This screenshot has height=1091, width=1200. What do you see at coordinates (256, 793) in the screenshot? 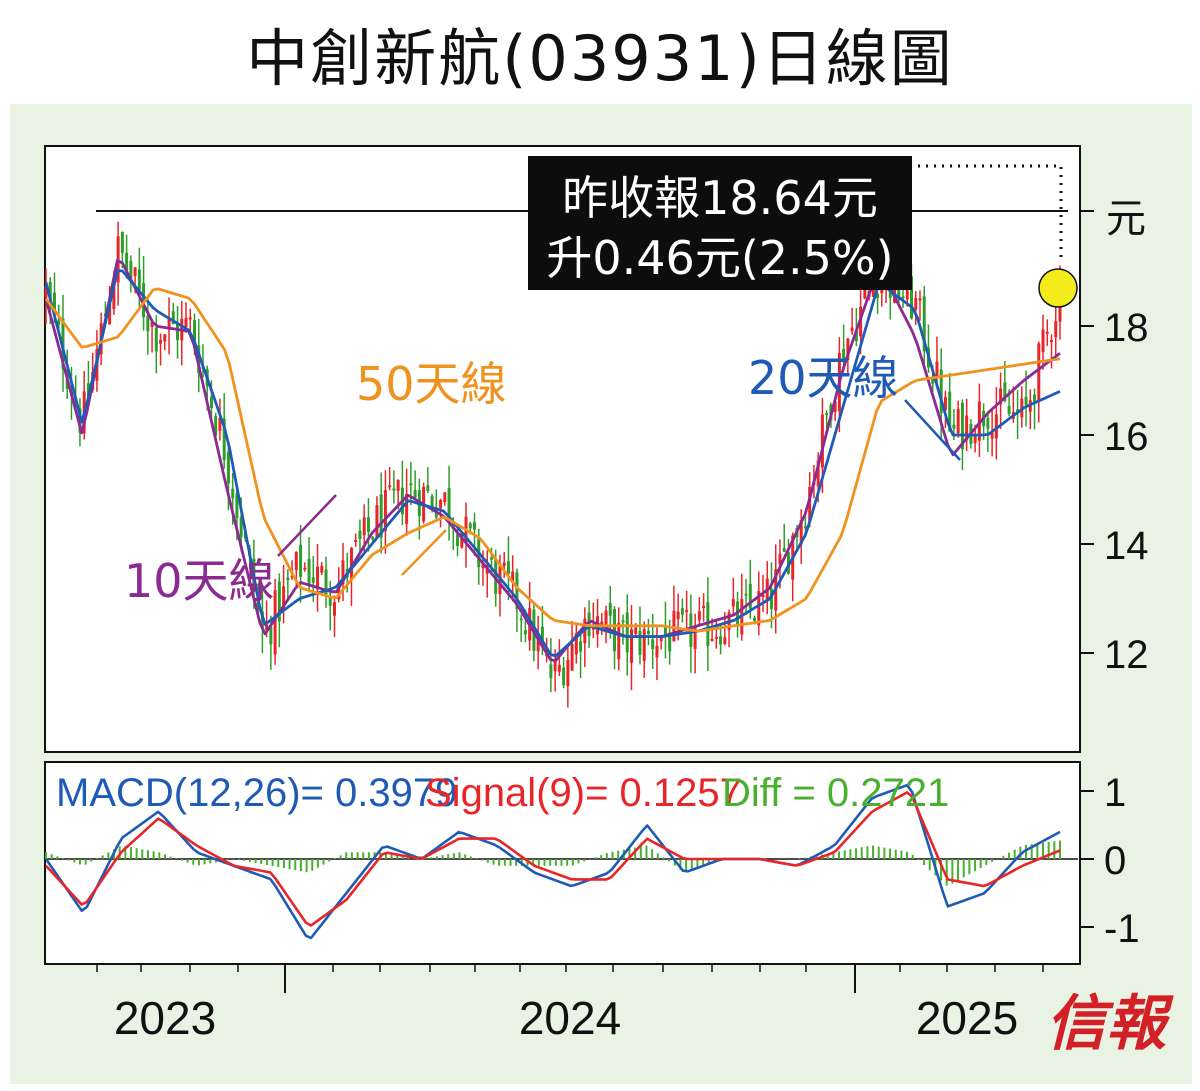
I see `macd-legend: MACD(12,26)= 0.3979` at bounding box center [256, 793].